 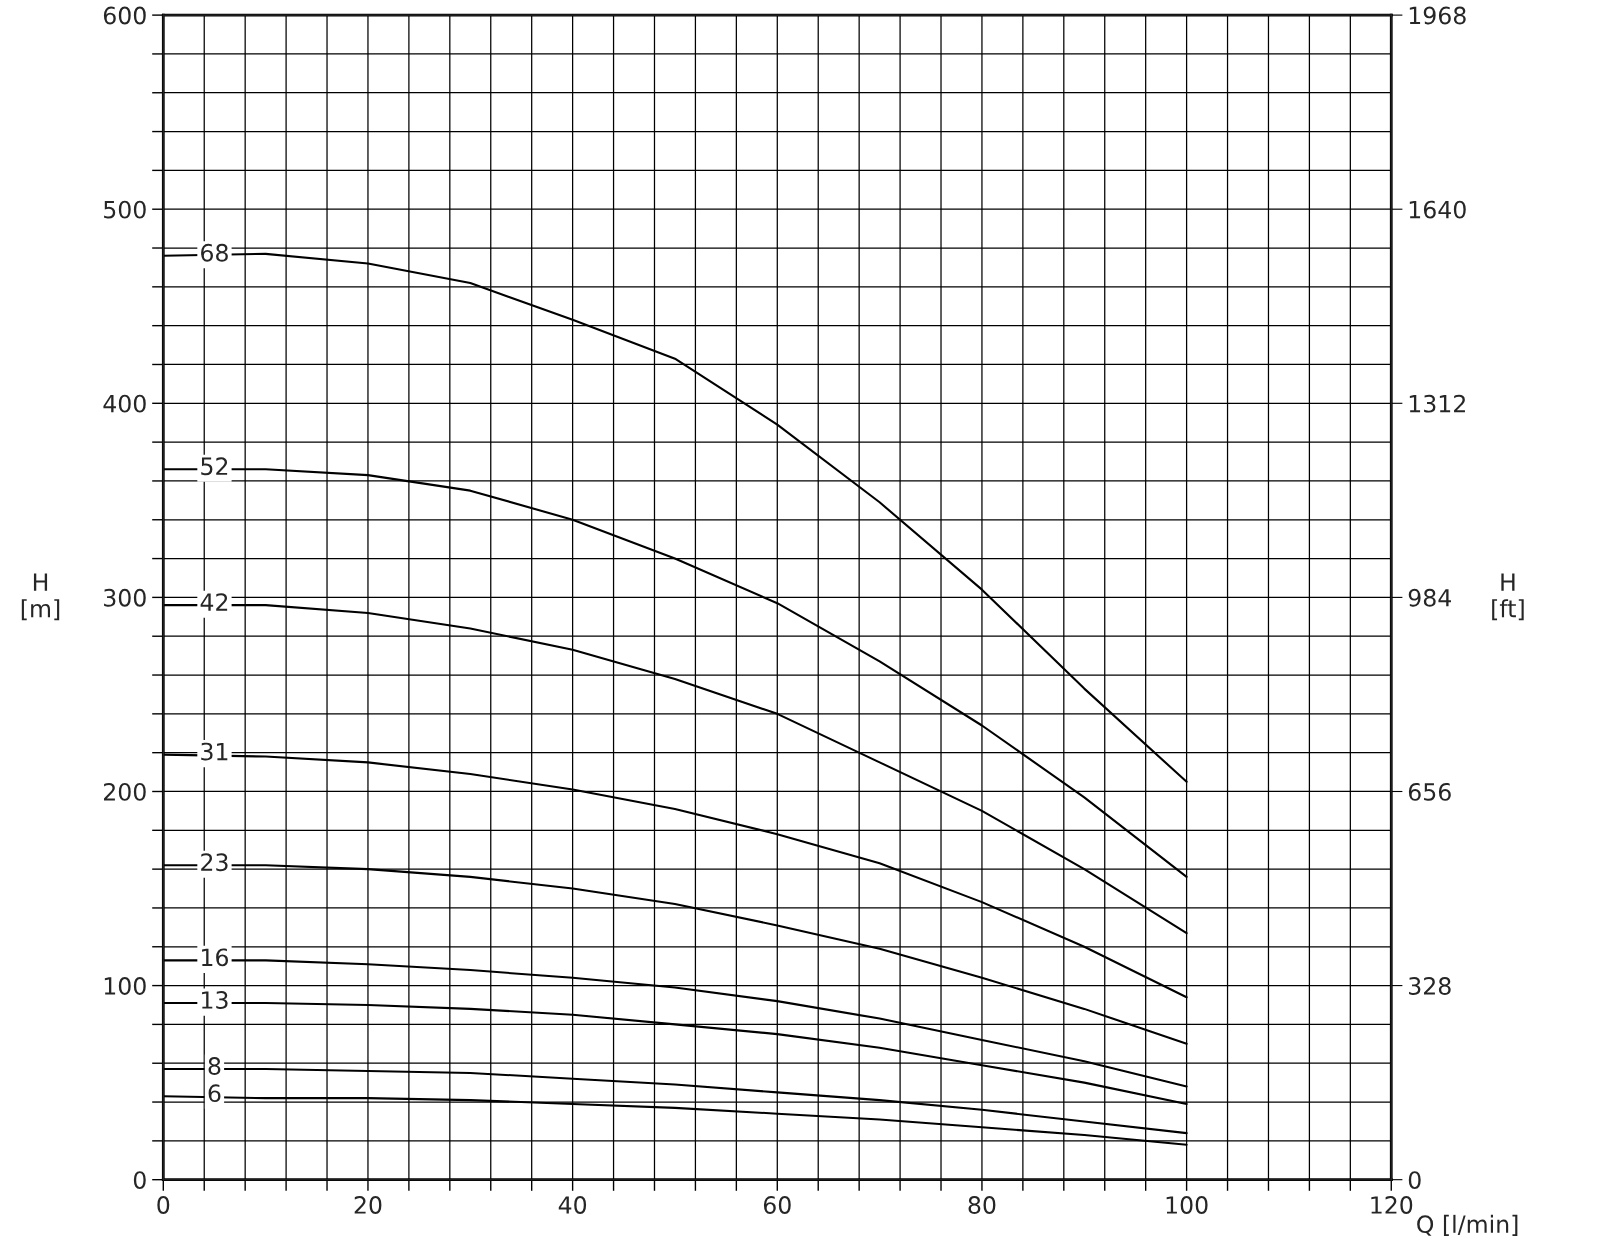 What do you see at coordinates (124, 403) in the screenshot?
I see `y-tick-label: 400` at bounding box center [124, 403].